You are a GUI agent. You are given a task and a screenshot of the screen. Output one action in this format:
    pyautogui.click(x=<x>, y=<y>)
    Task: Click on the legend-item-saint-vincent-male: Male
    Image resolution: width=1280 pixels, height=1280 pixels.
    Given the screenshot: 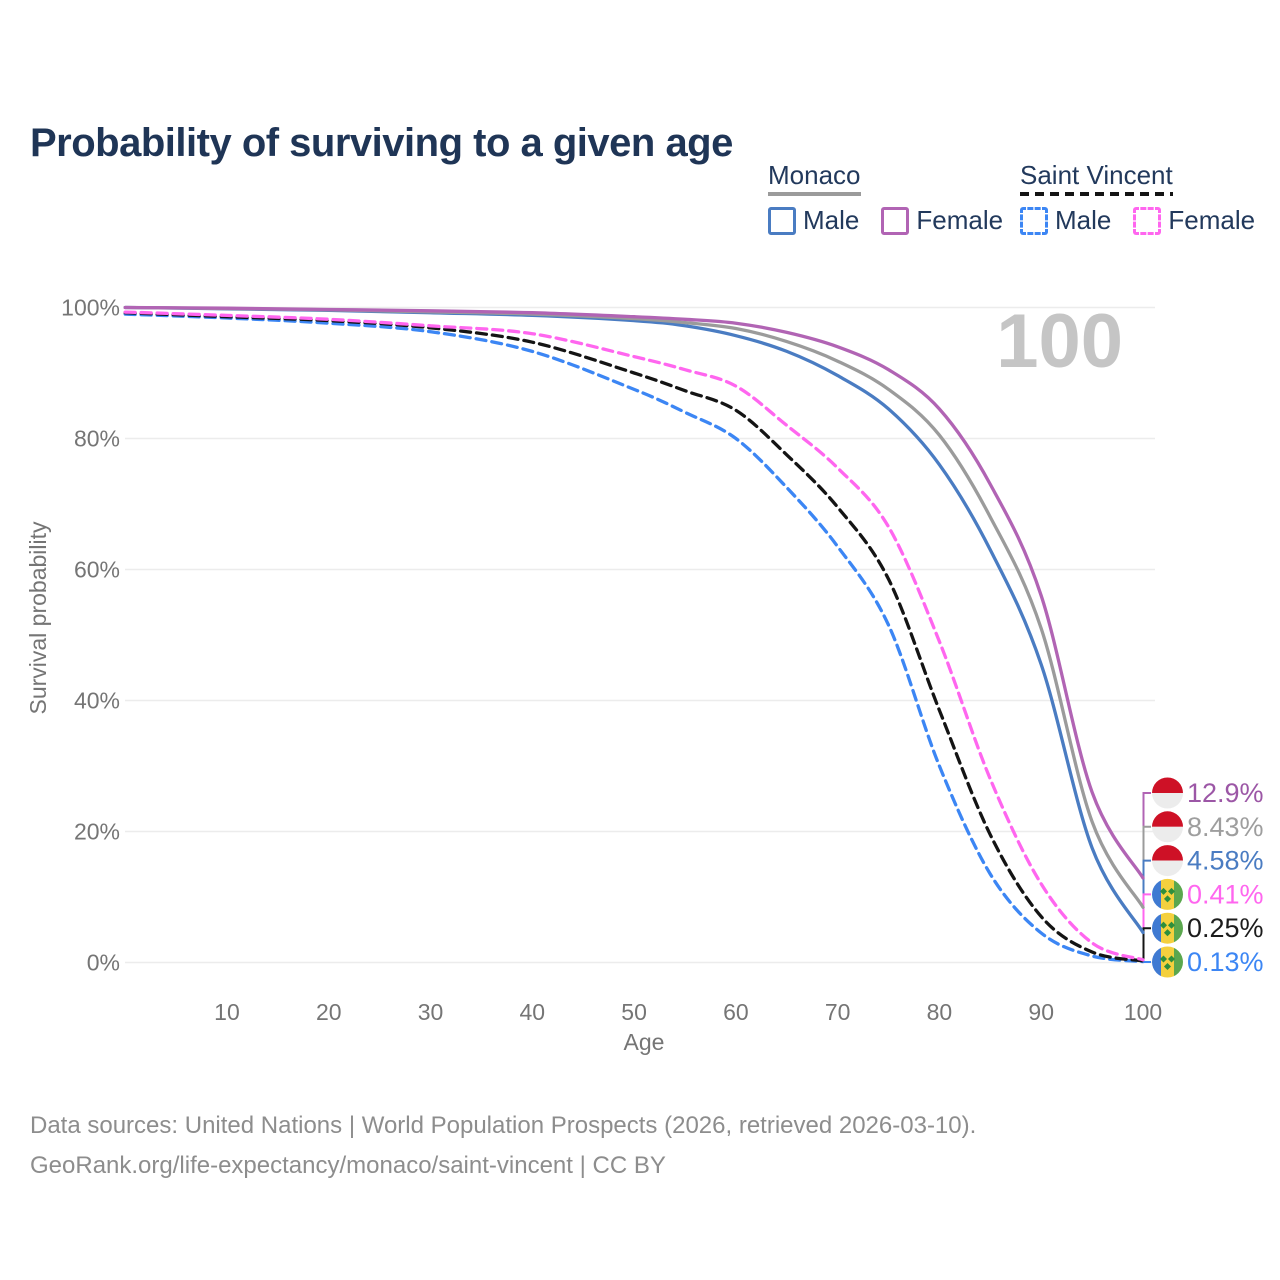 What is the action you would take?
    pyautogui.click(x=1065, y=220)
    